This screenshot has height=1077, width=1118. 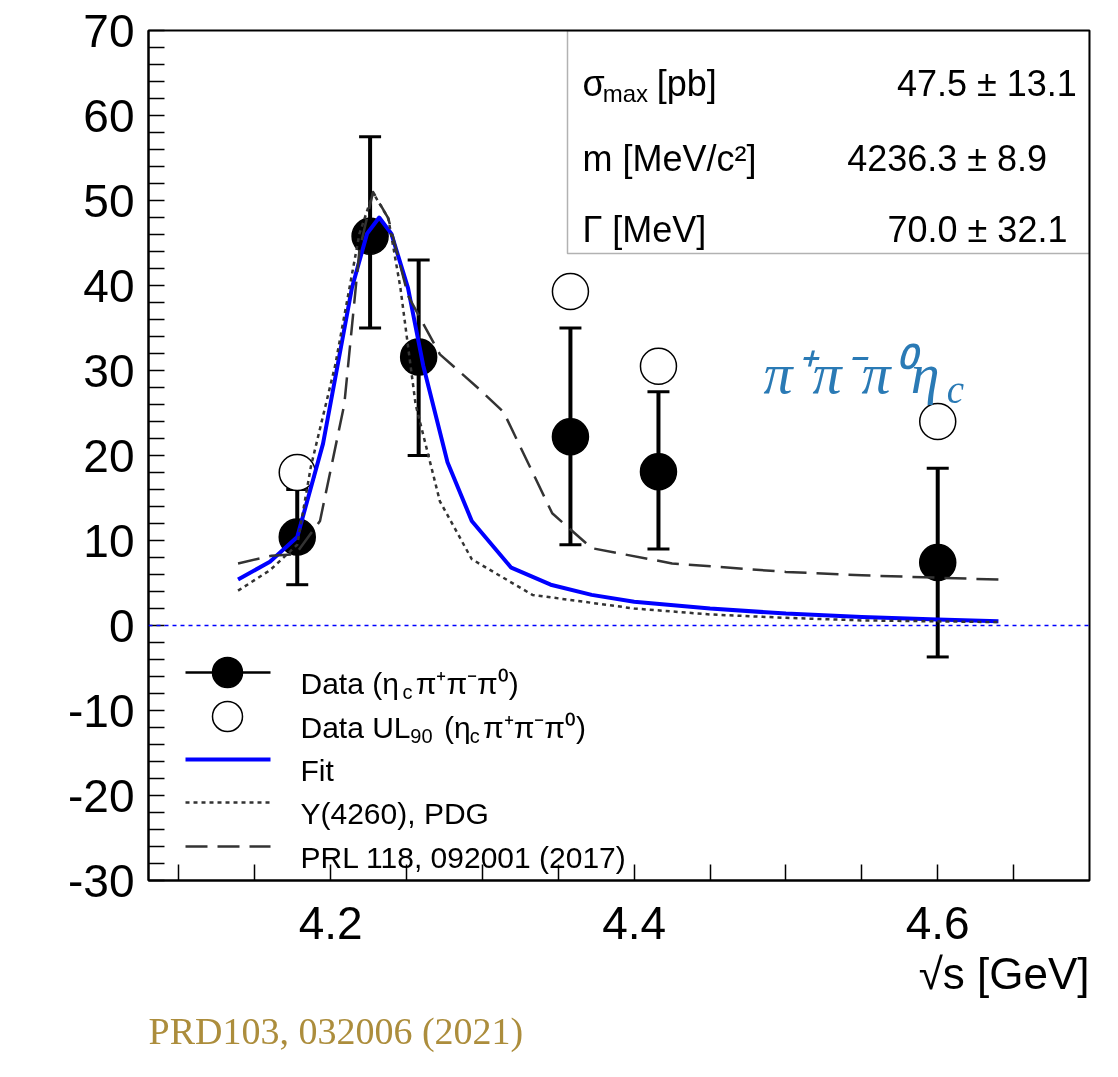 I want to click on y-tick-label: 10, so click(x=109, y=540).